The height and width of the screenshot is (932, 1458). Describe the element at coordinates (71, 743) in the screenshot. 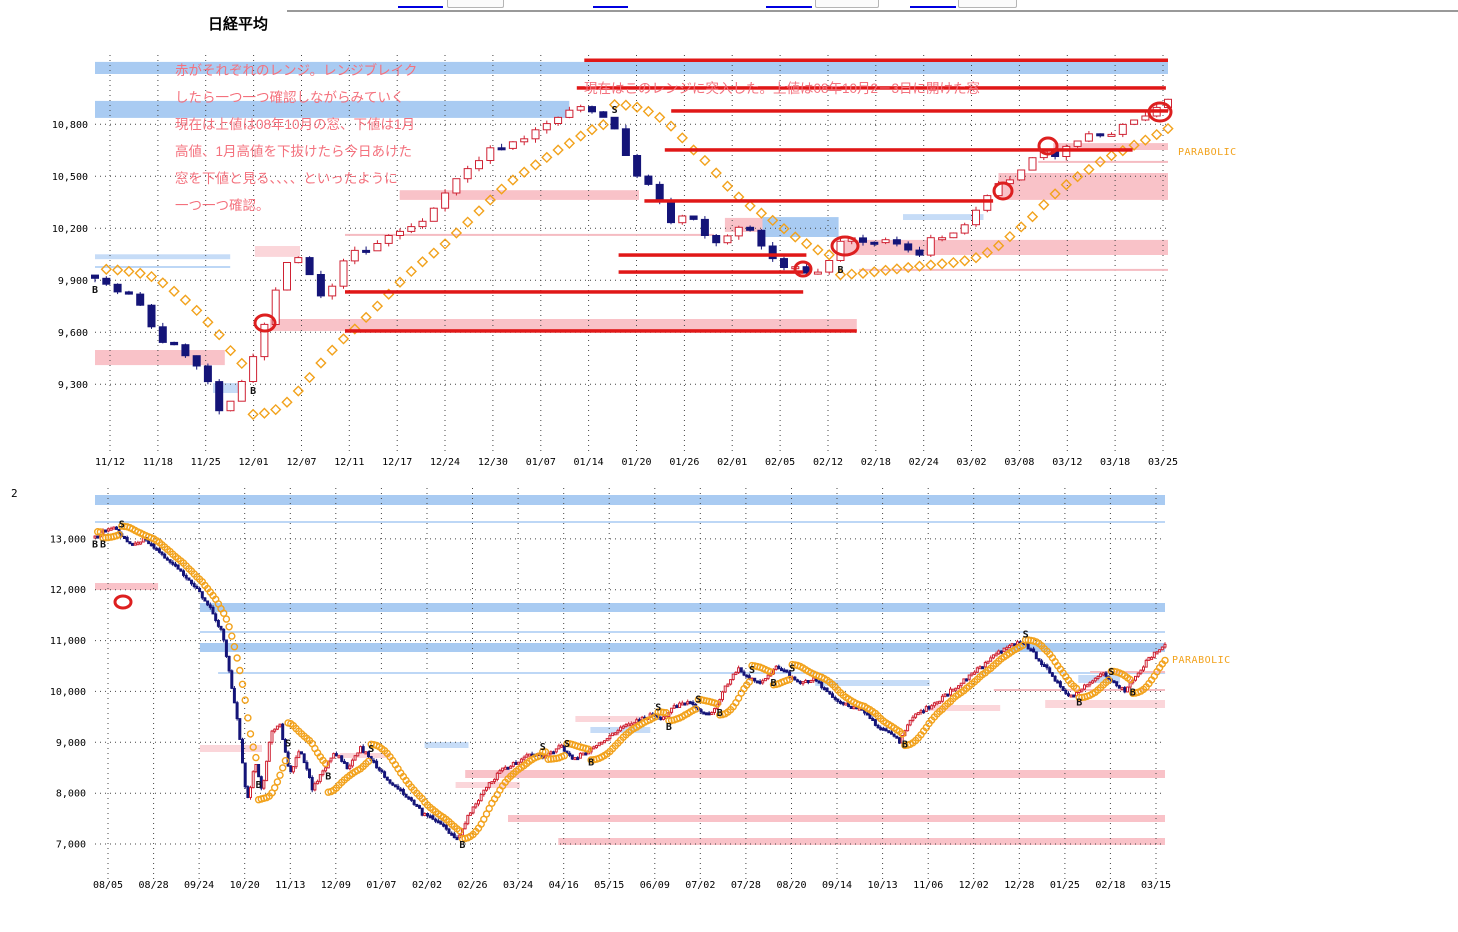

I see `svg-text: 9,000` at that location.